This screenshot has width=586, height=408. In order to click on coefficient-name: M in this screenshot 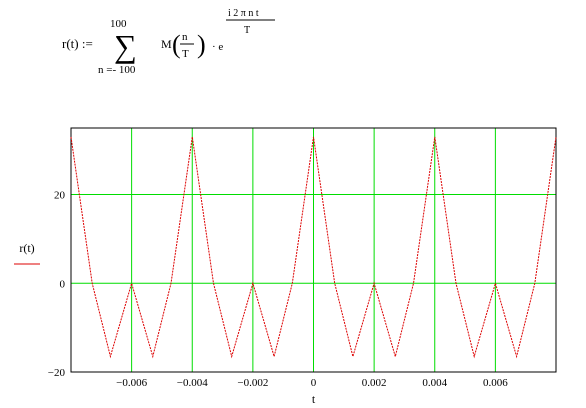, I will do `click(166, 44)`.